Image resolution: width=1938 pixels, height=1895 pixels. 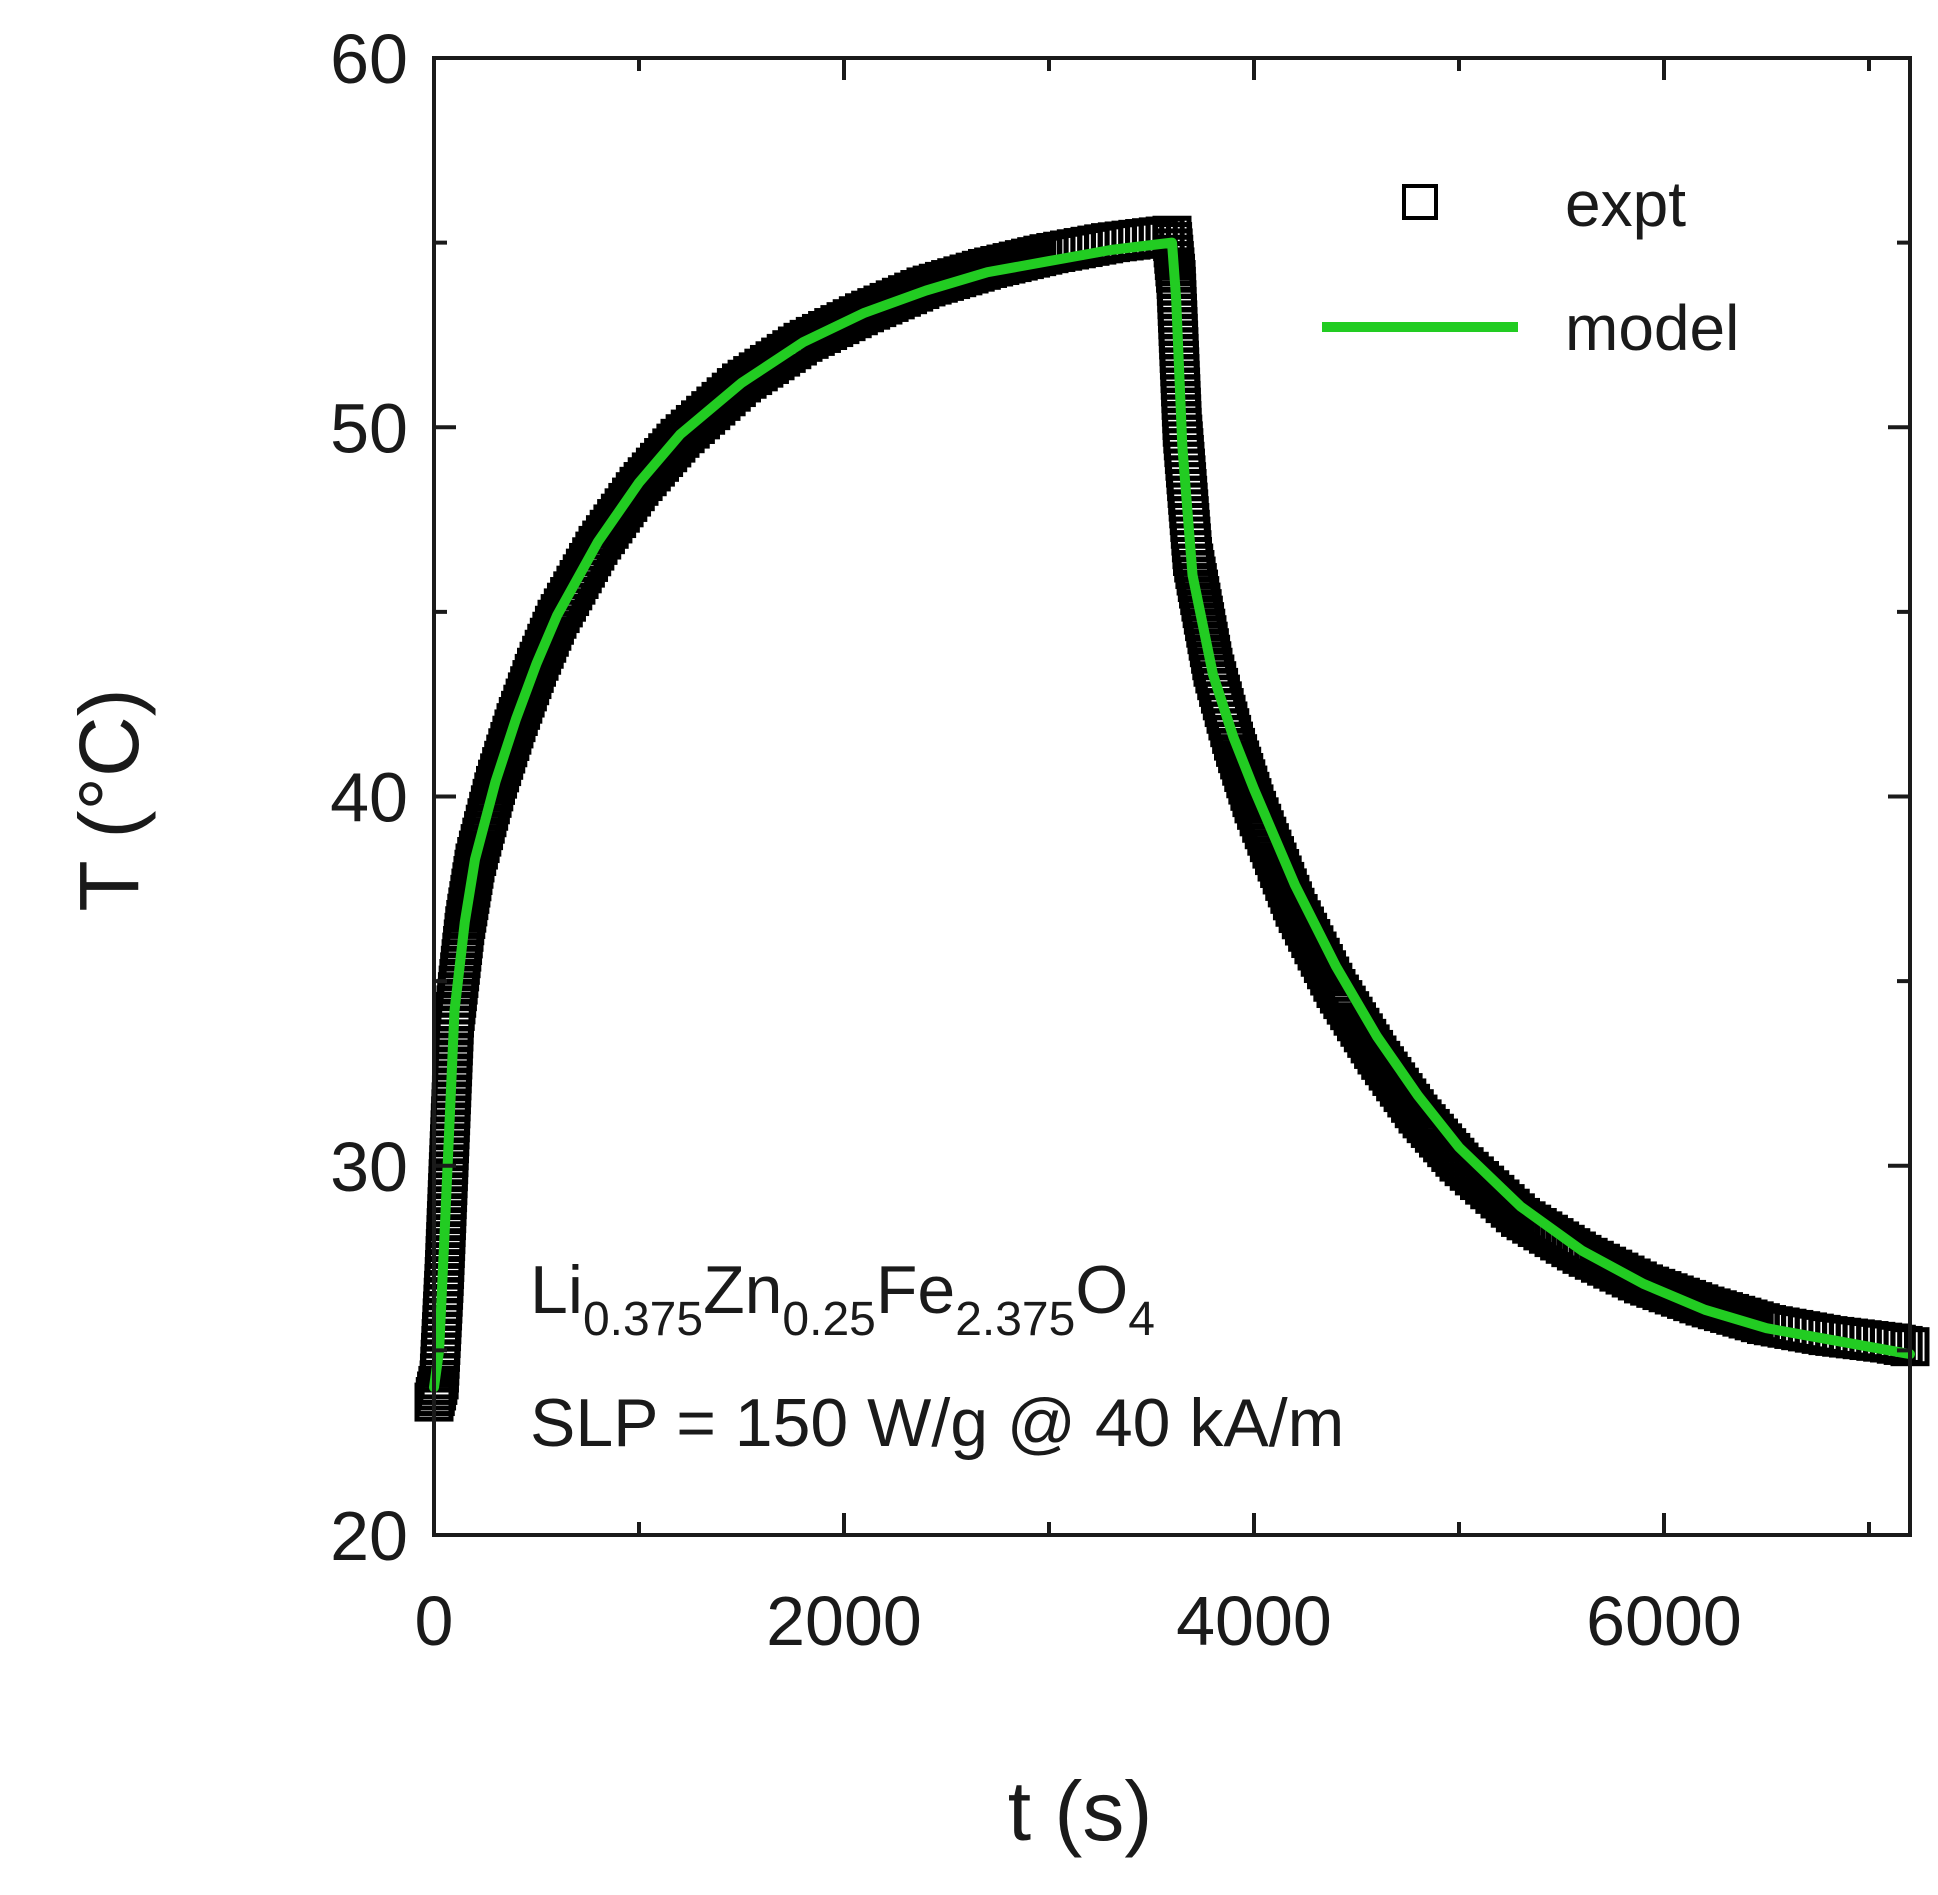 What do you see at coordinates (915, 1290) in the screenshot?
I see `formula-element: Fe` at bounding box center [915, 1290].